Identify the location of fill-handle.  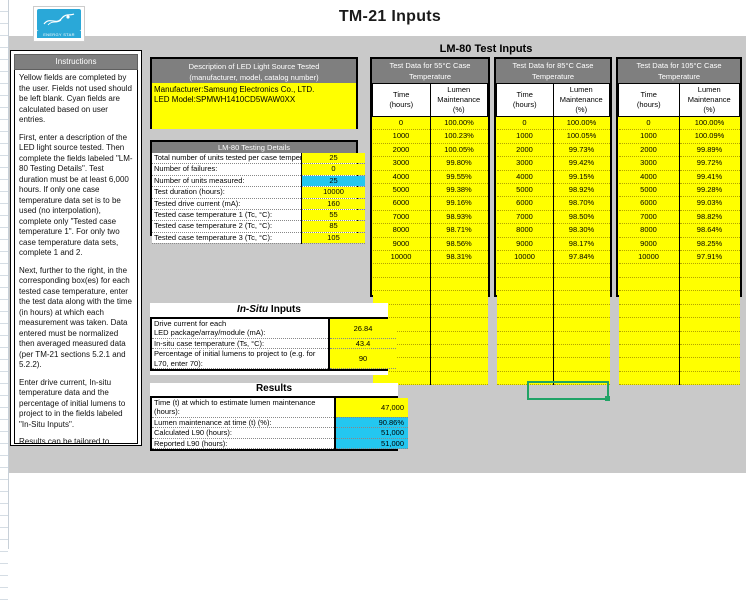
(607, 398).